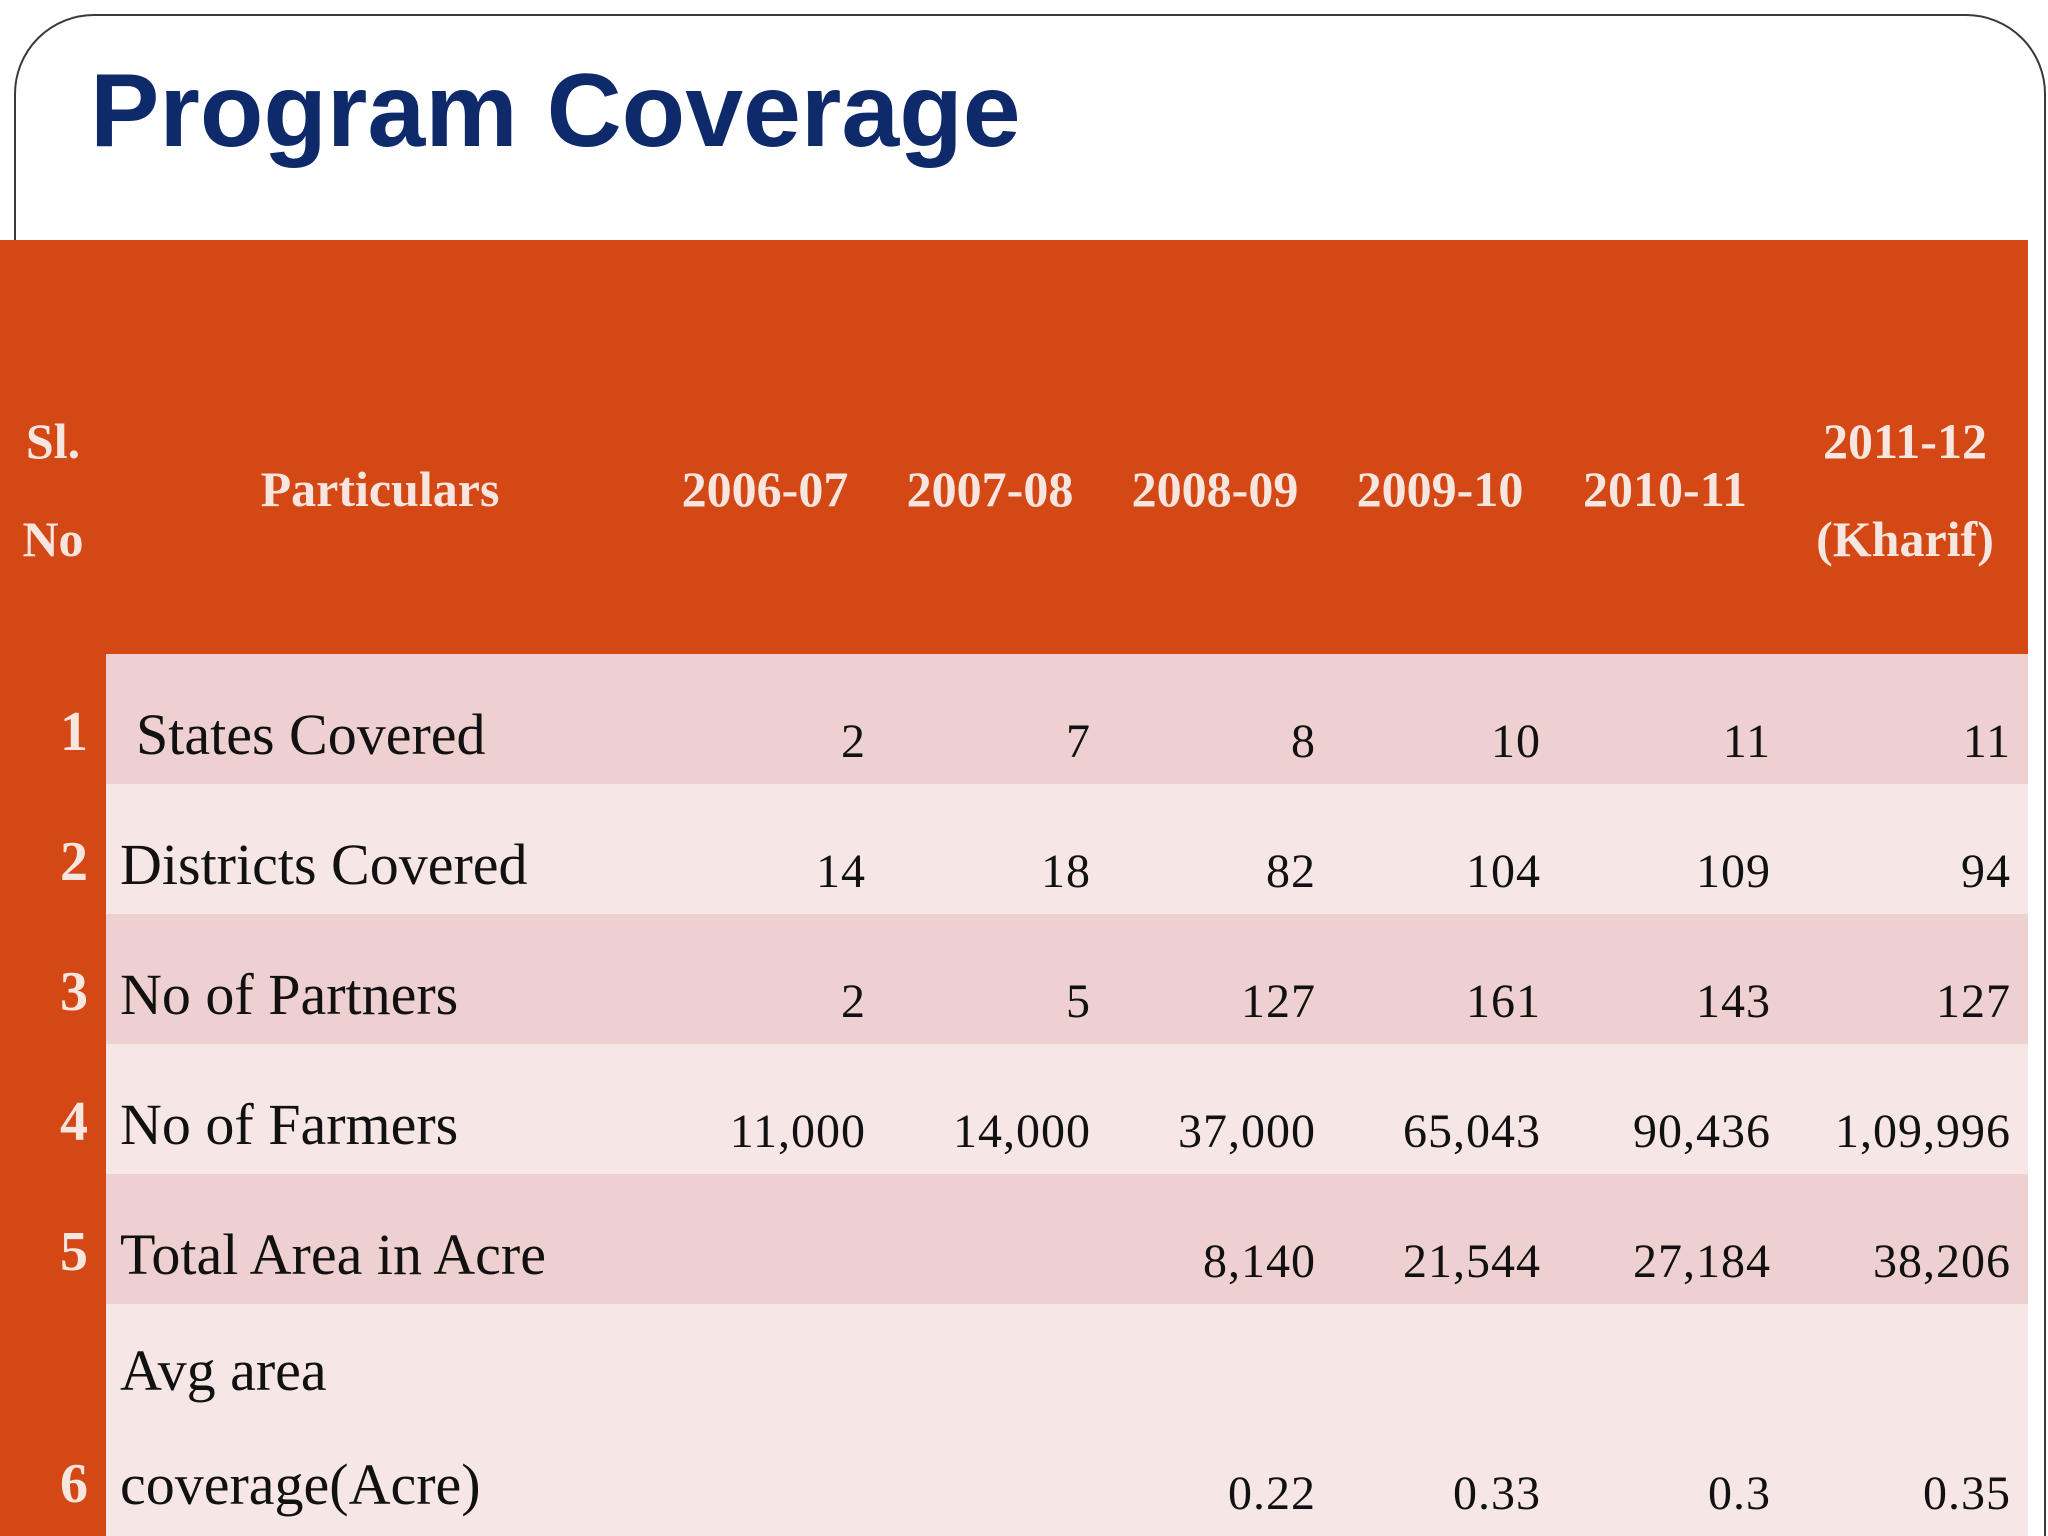 Image resolution: width=2048 pixels, height=1536 pixels. Describe the element at coordinates (1973, 1001) in the screenshot. I see `row-3-value-2011-12: 127` at that location.